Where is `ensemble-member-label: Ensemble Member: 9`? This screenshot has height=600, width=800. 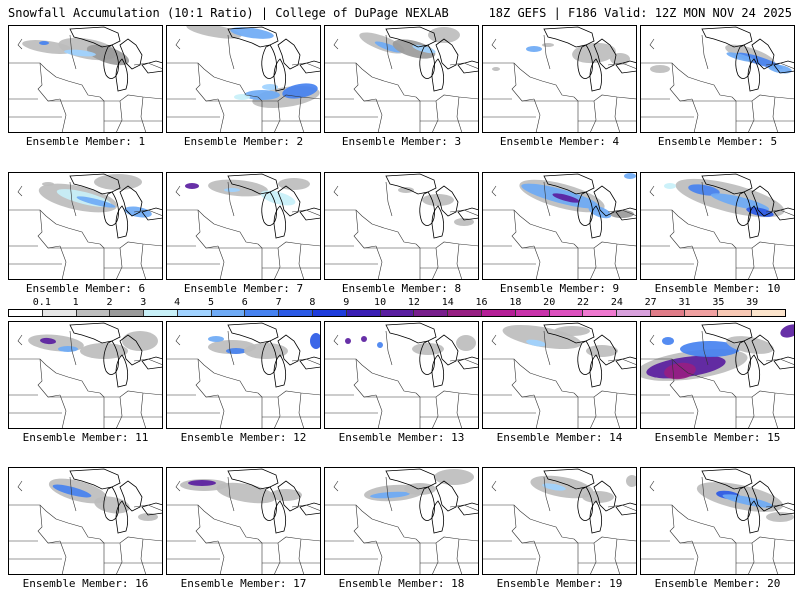 ensemble-member-label: Ensemble Member: 9 is located at coordinates (559, 288).